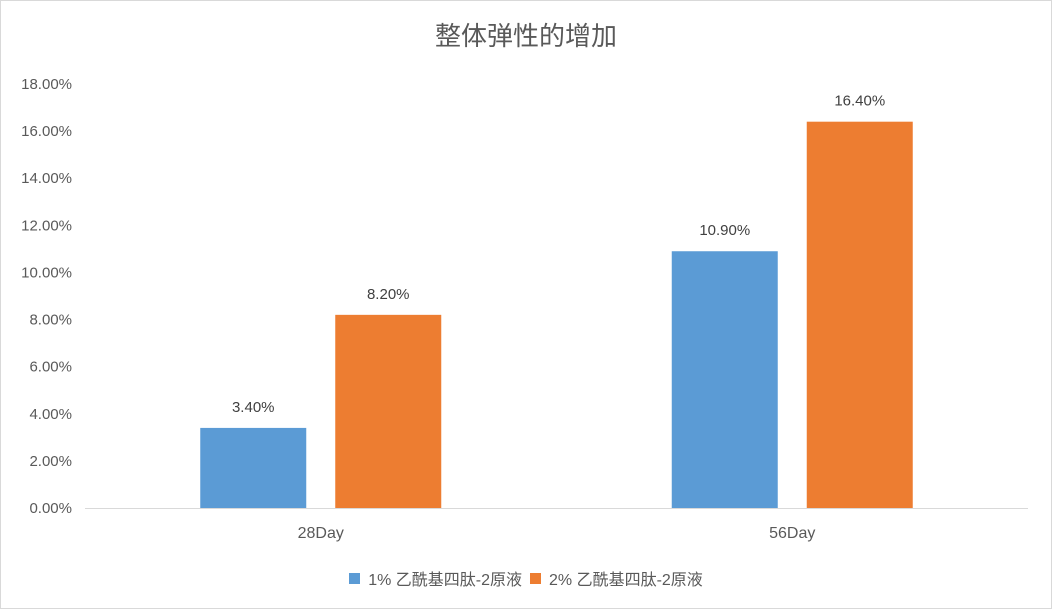  I want to click on chart-title: 整体弹性的增加, so click(525, 36).